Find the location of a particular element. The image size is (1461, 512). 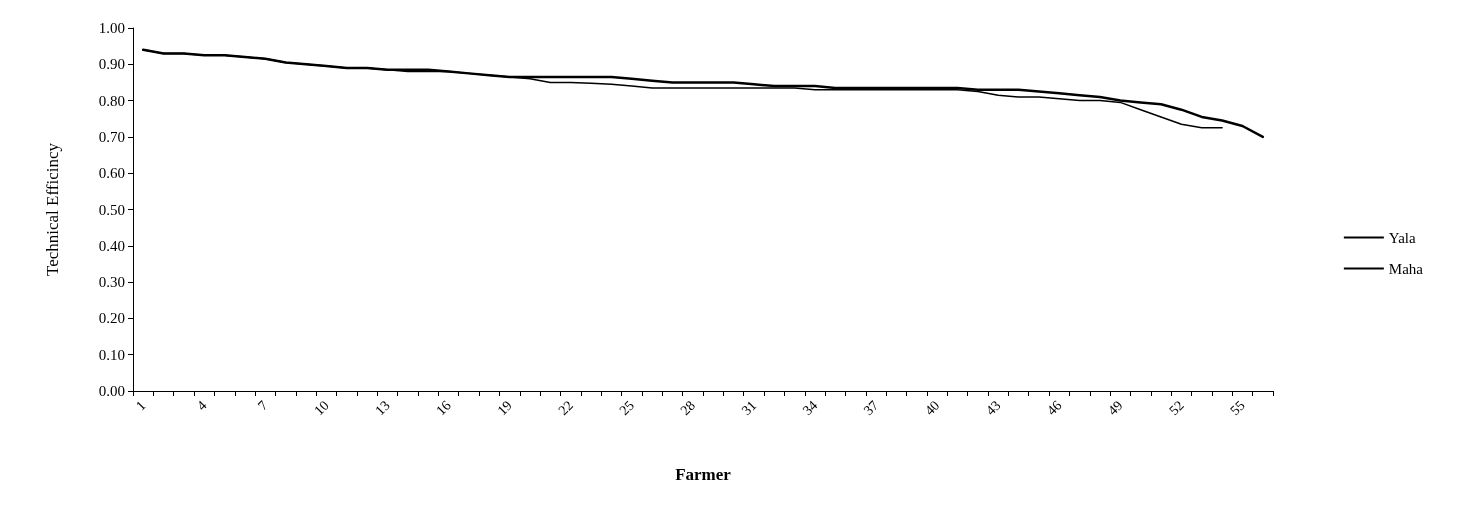

x-tick-label: 52 is located at coordinates (1176, 408).